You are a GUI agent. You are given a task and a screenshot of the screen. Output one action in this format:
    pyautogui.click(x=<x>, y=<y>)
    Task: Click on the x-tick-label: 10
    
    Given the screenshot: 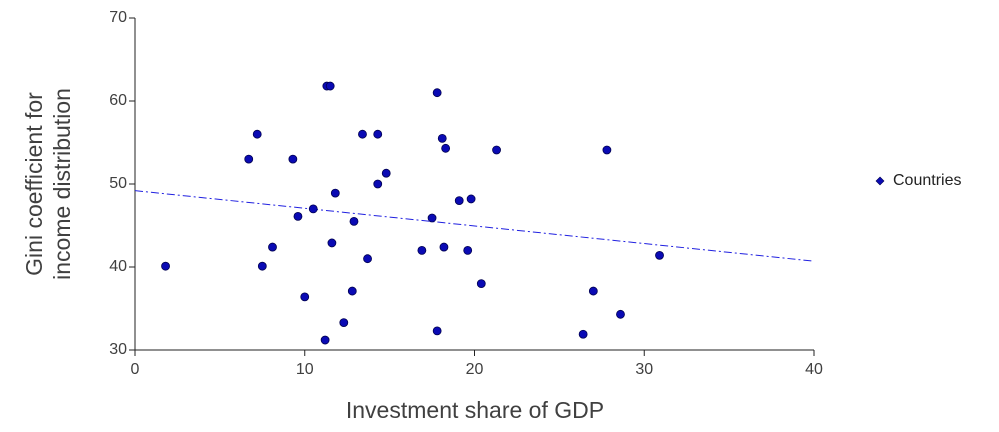 What is the action you would take?
    pyautogui.click(x=305, y=369)
    